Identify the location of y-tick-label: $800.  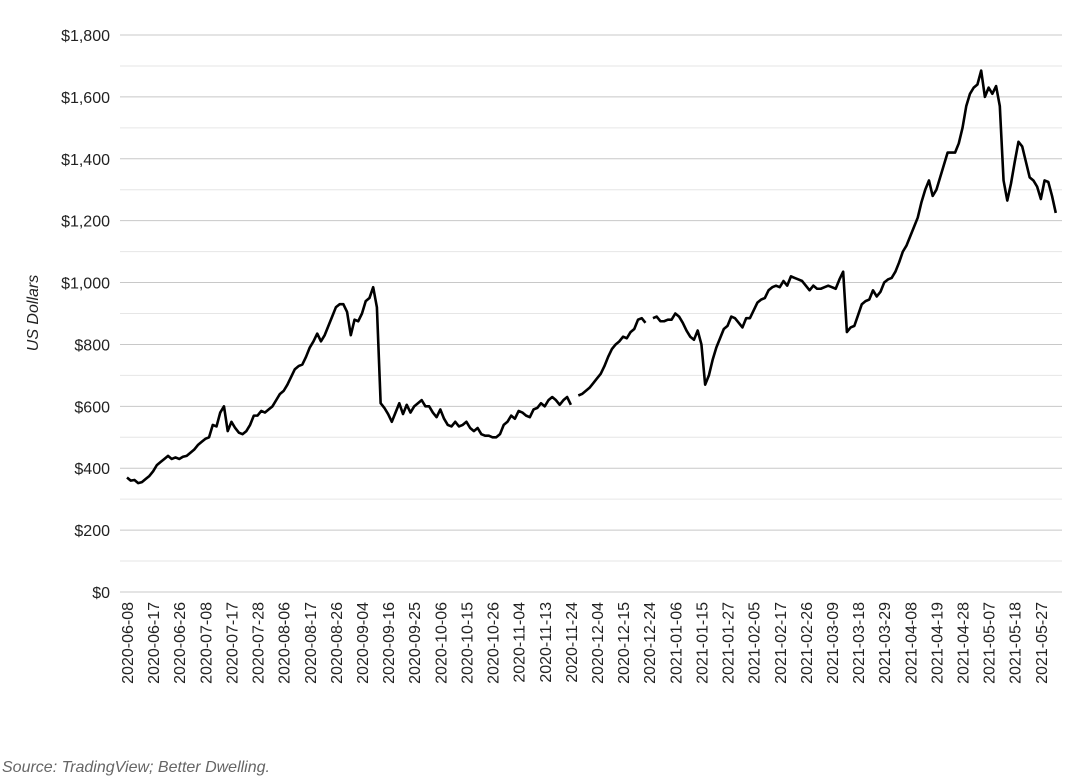
(92, 345).